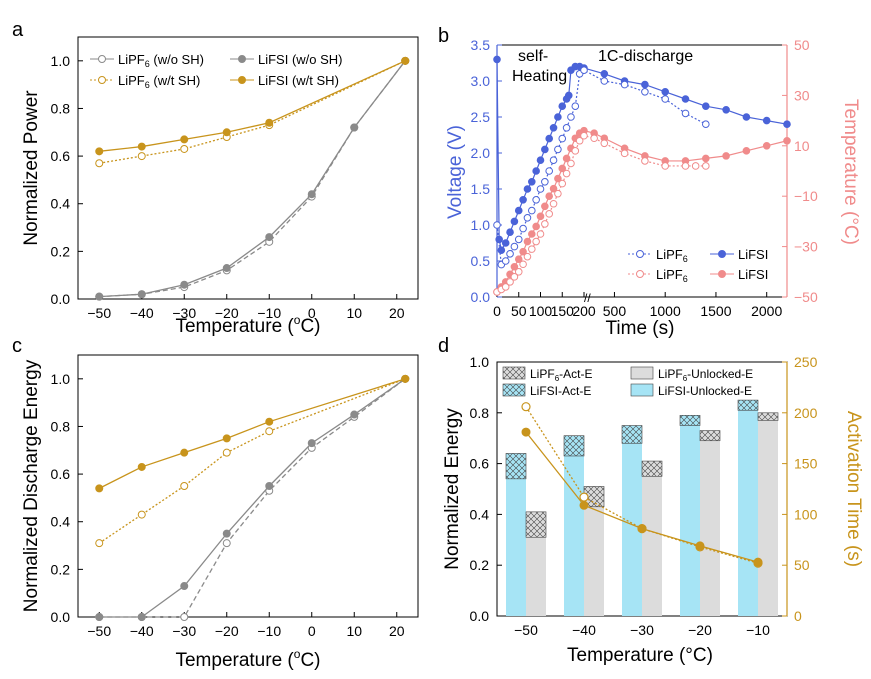  What do you see at coordinates (806, 196) in the screenshot?
I see `y2-tick-label: −10` at bounding box center [806, 196].